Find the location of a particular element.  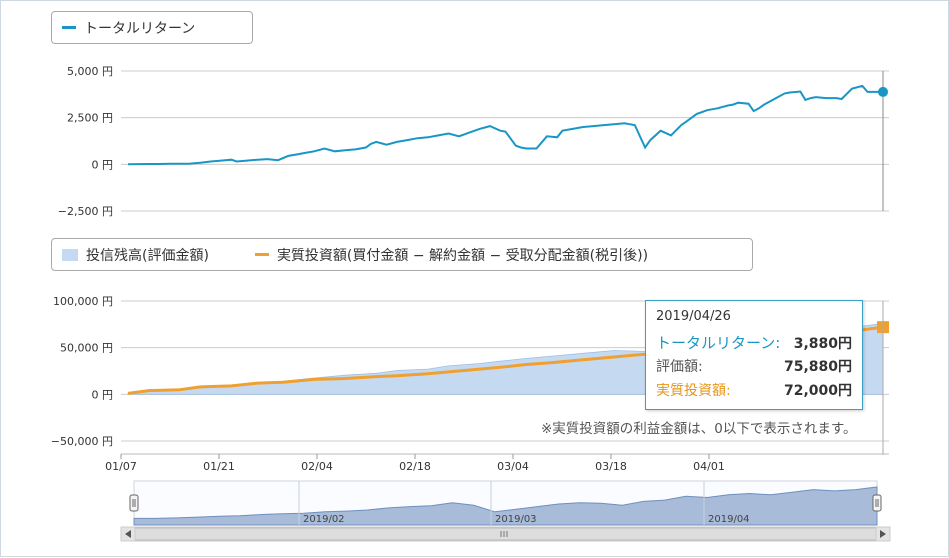

legend-area-swatch is located at coordinates (70, 254).